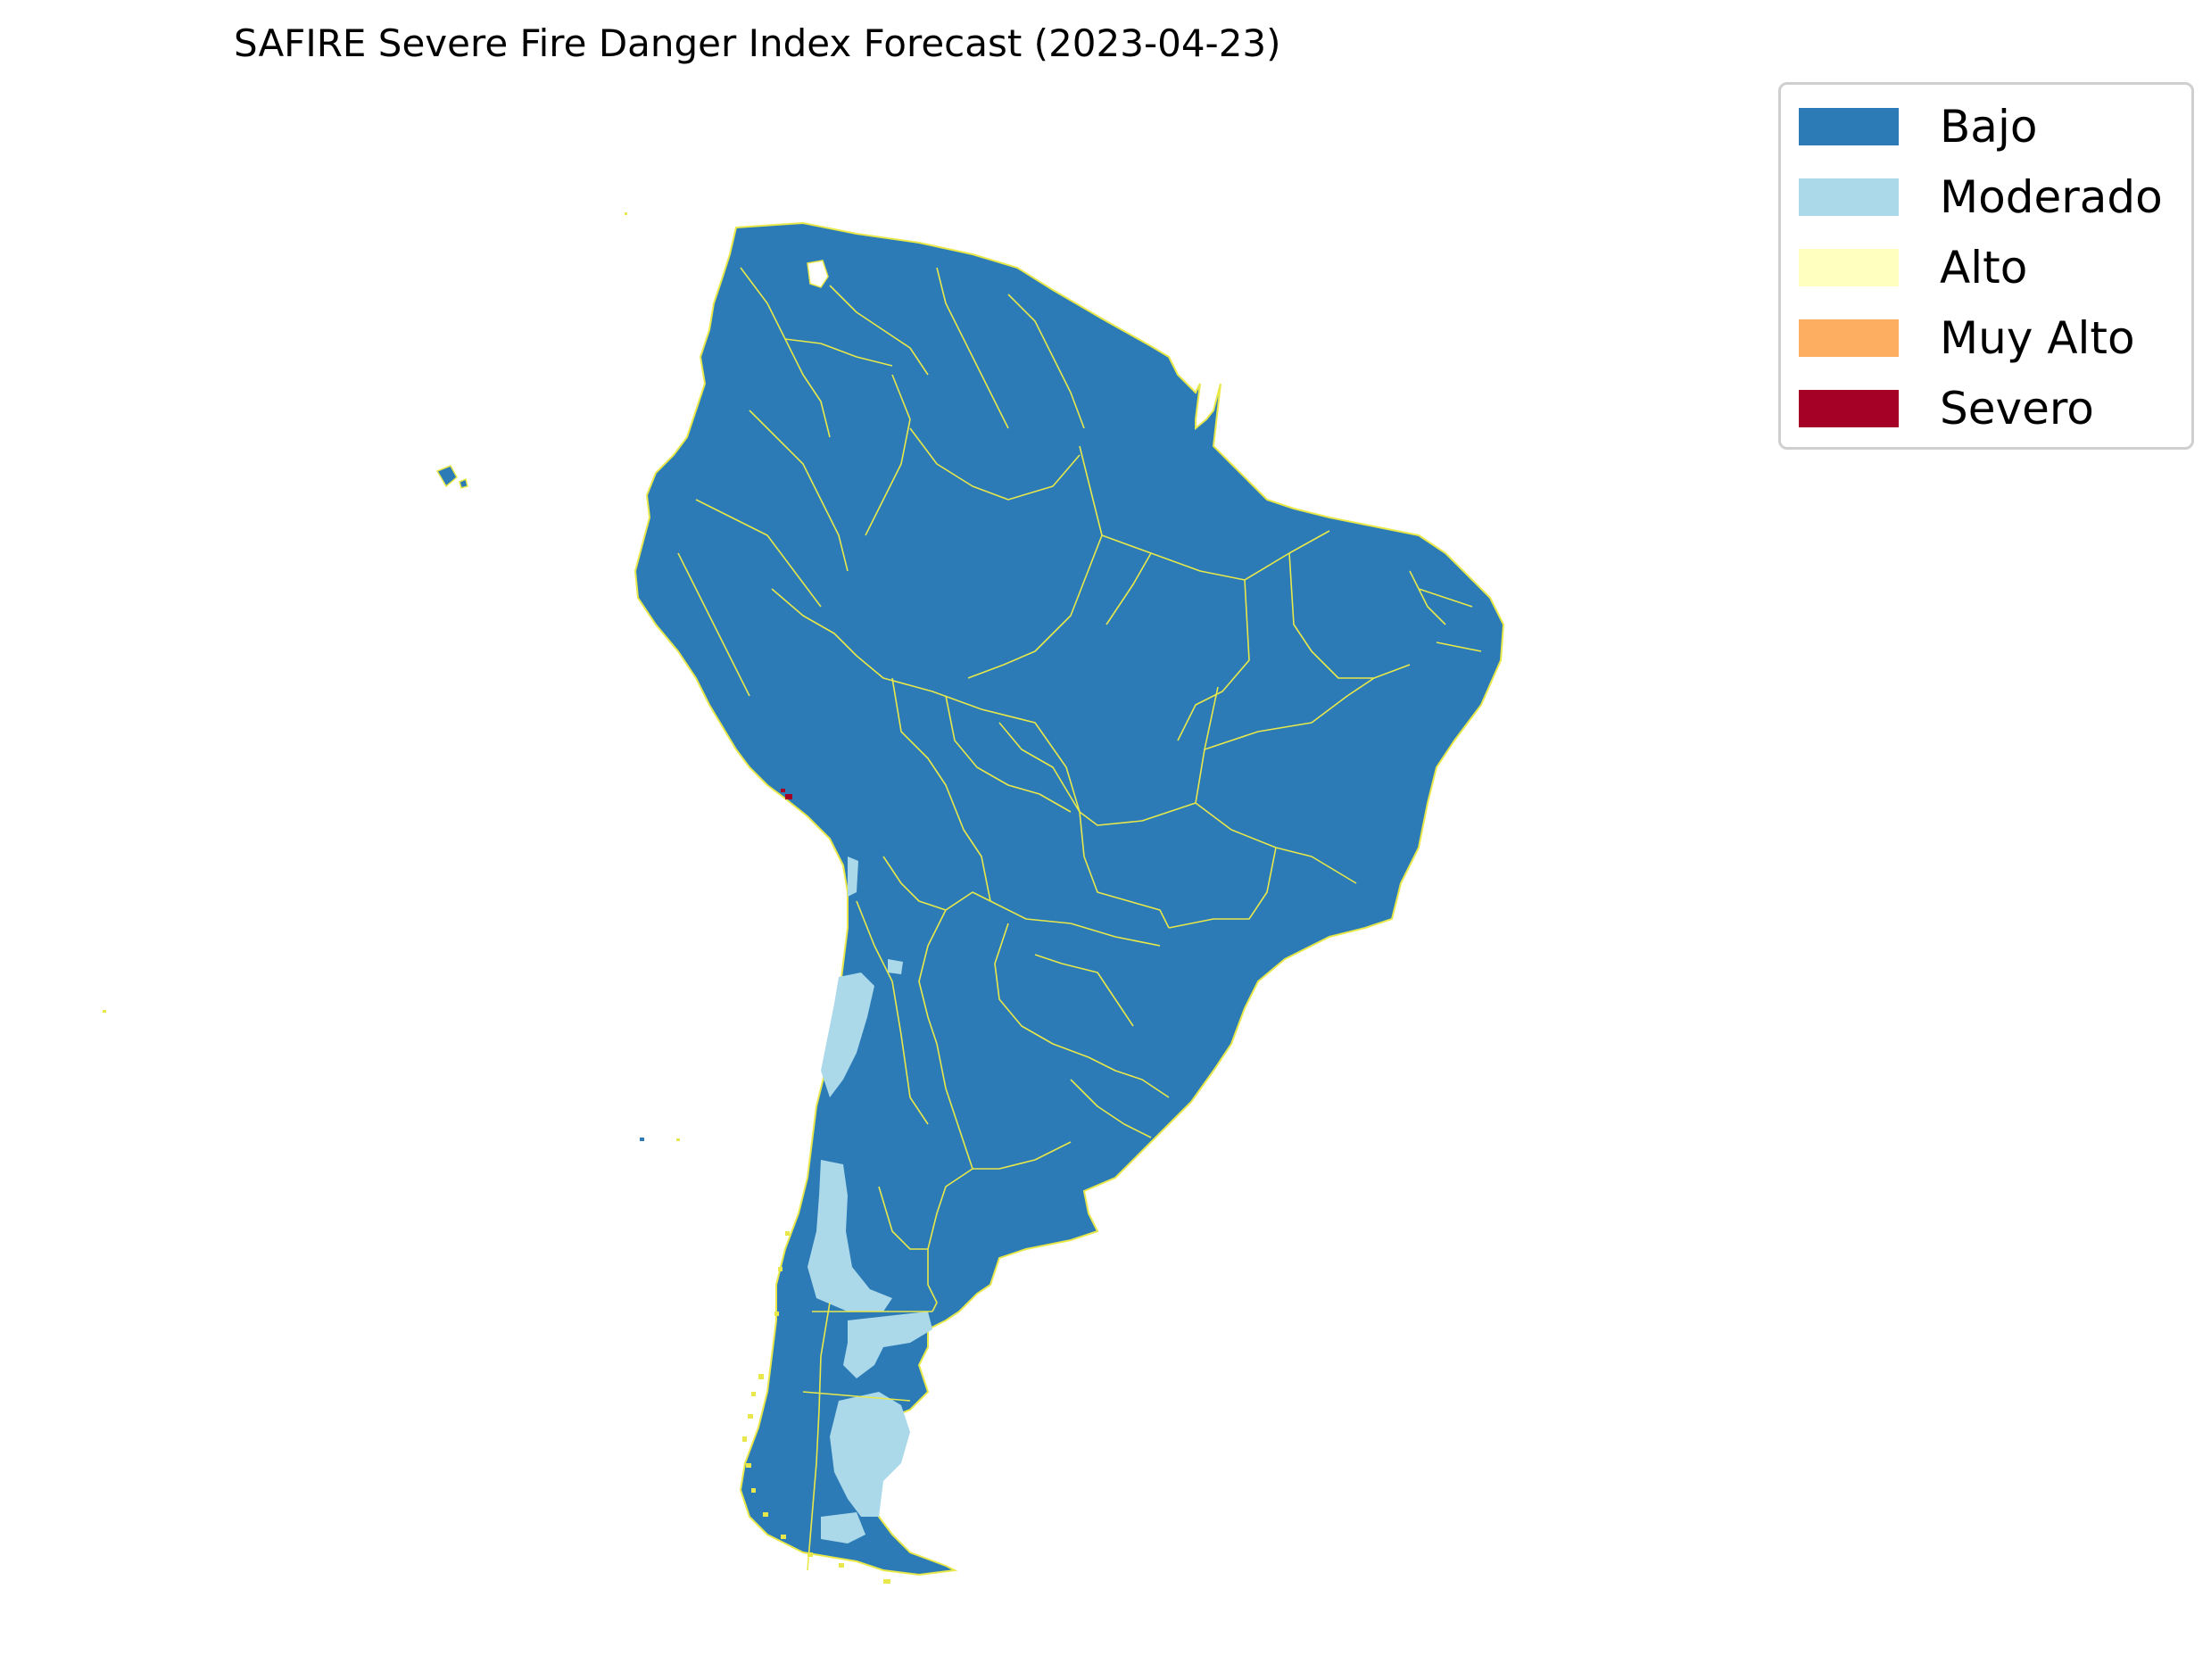  I want to click on legend-swatch-severo, so click(1849, 408).